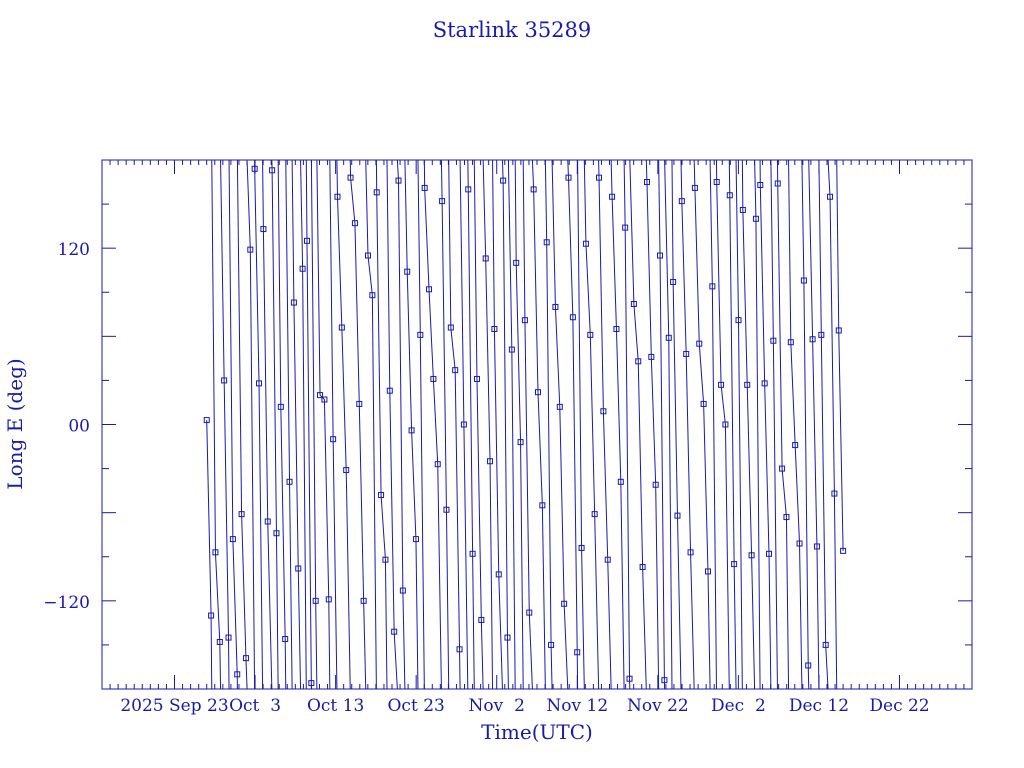  What do you see at coordinates (174, 706) in the screenshot?
I see `x-tick-label: 2025 Sep 23` at bounding box center [174, 706].